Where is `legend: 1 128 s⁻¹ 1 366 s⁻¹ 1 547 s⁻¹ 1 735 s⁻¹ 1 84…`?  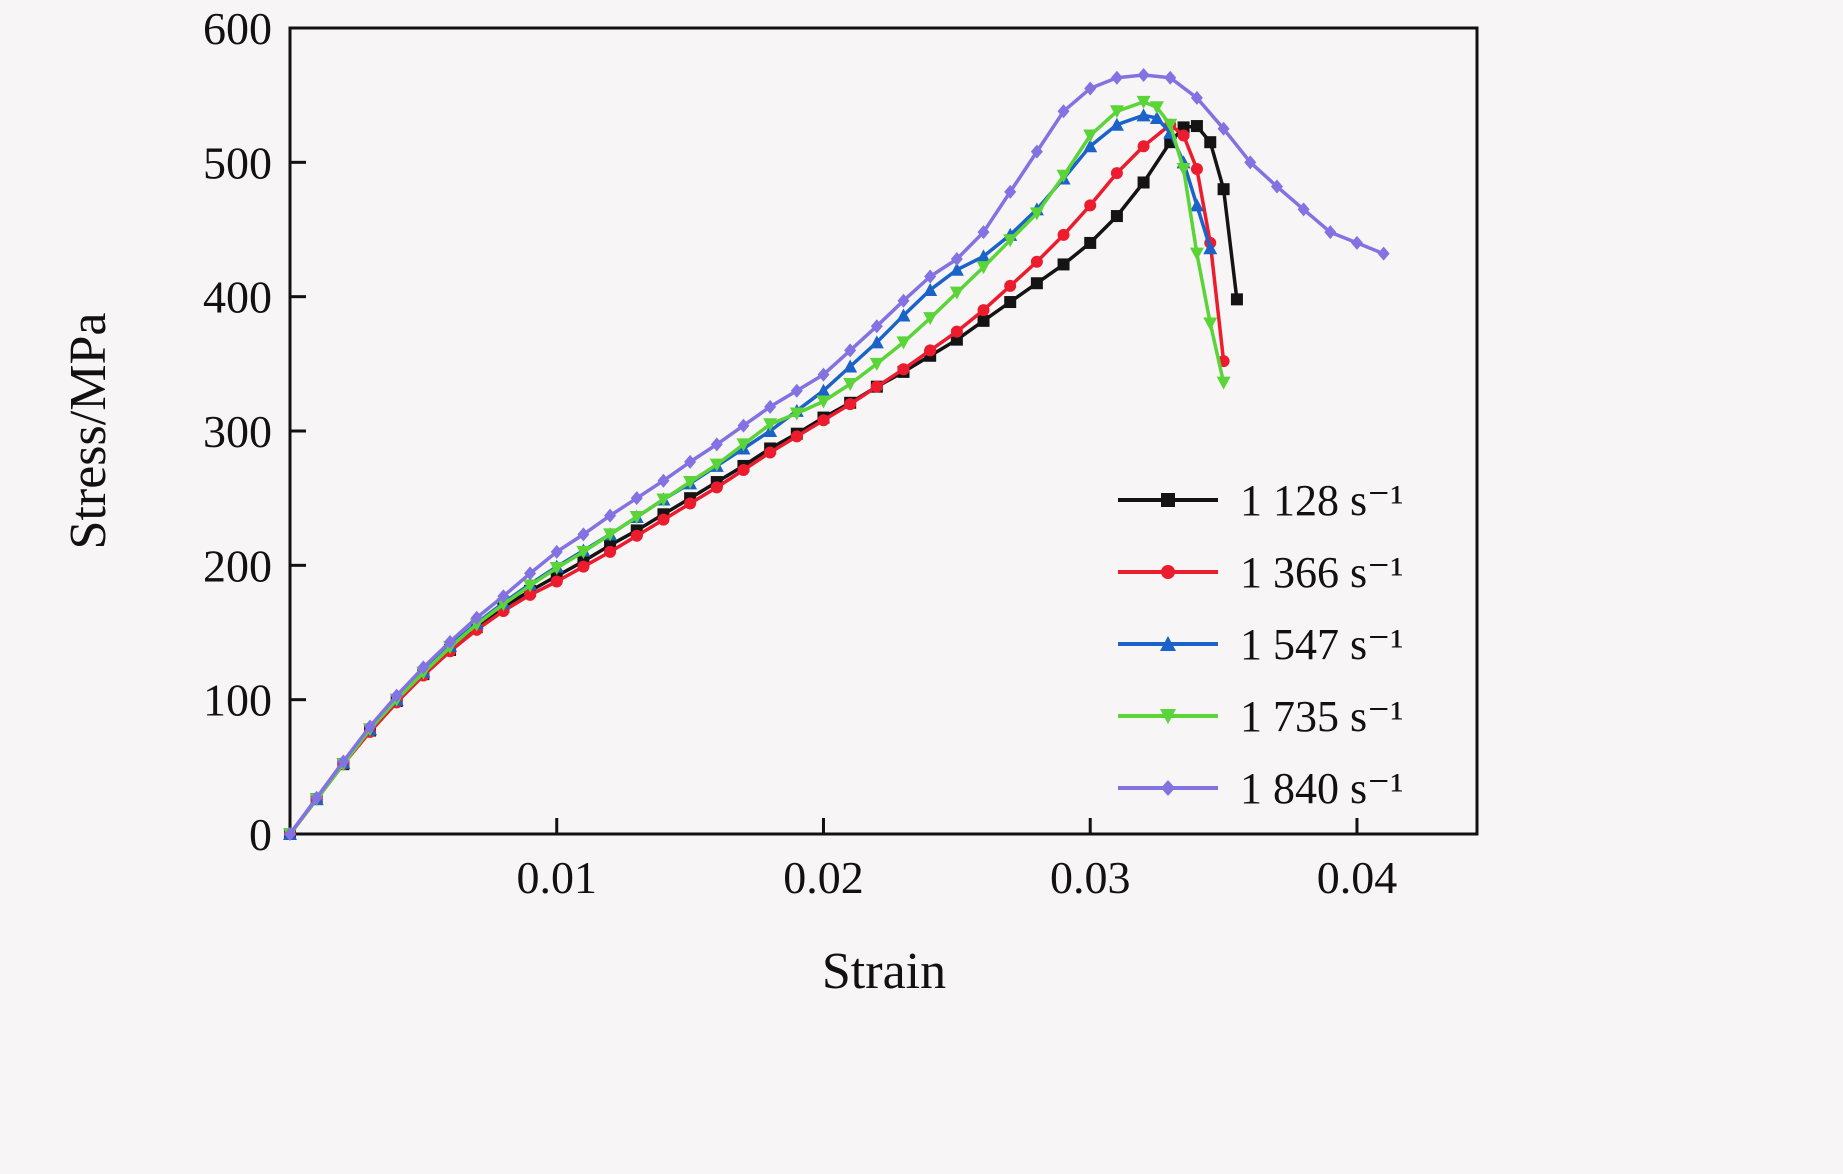
legend: 1 128 s⁻¹ 1 366 s⁻¹ 1 547 s⁻¹ 1 735 s⁻¹ 1 84… is located at coordinates (1261, 644).